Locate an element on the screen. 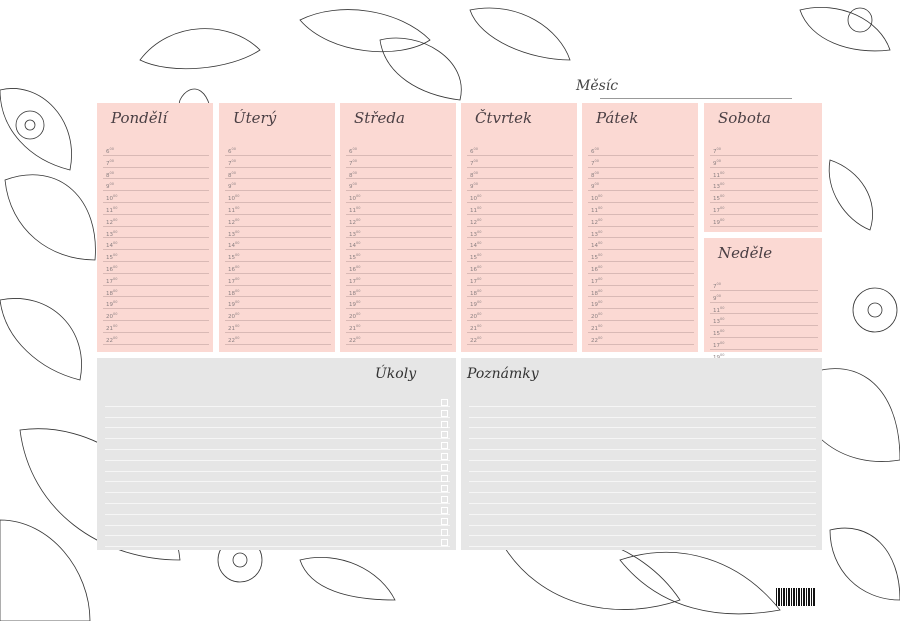 The image size is (900, 621). month-input-line is located at coordinates (696, 98).